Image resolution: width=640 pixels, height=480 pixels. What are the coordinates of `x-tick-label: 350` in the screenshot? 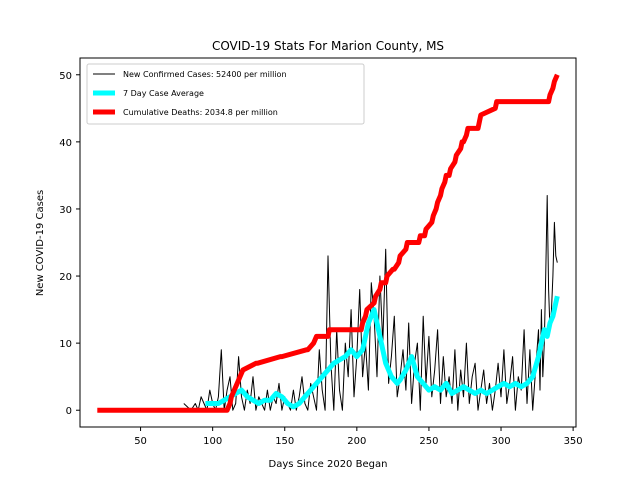 It's located at (573, 441).